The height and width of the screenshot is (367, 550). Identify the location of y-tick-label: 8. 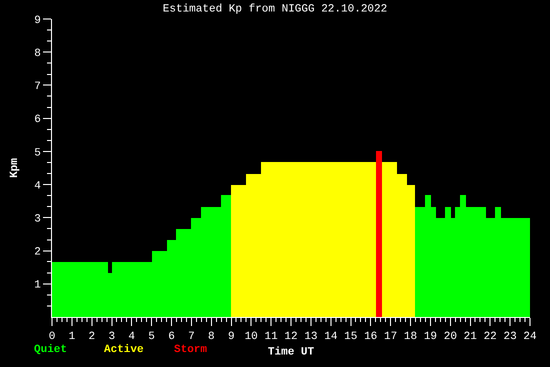
(37, 54).